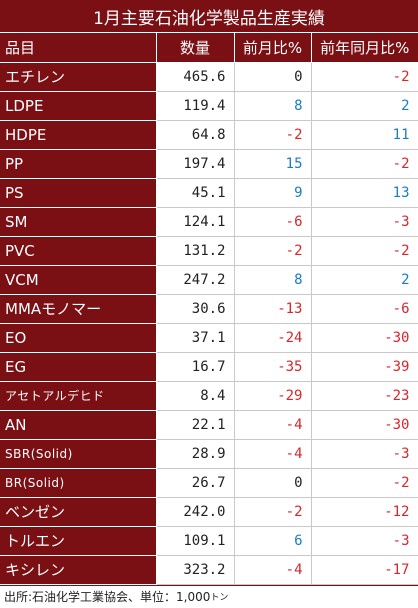  What do you see at coordinates (78, 193) in the screenshot?
I see `item-name: PS` at bounding box center [78, 193].